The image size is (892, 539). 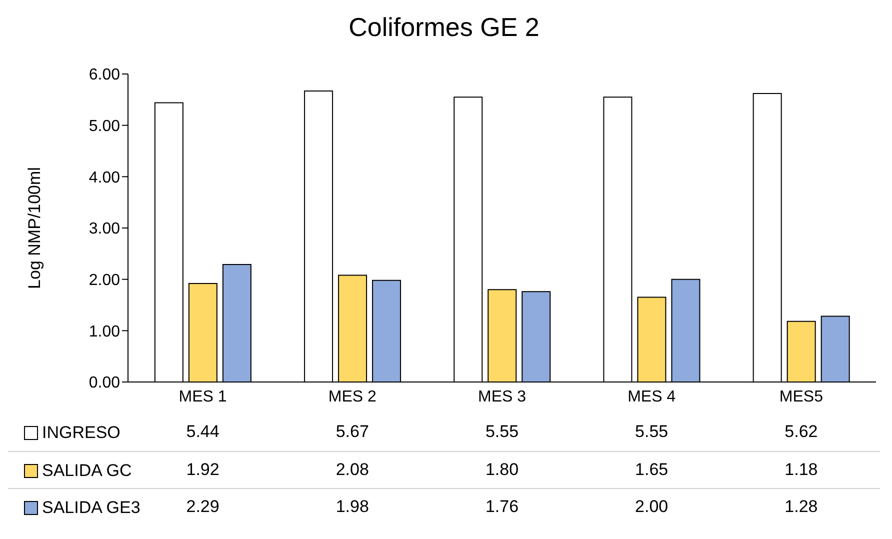 I want to click on data-label: 1.76, so click(x=502, y=507).